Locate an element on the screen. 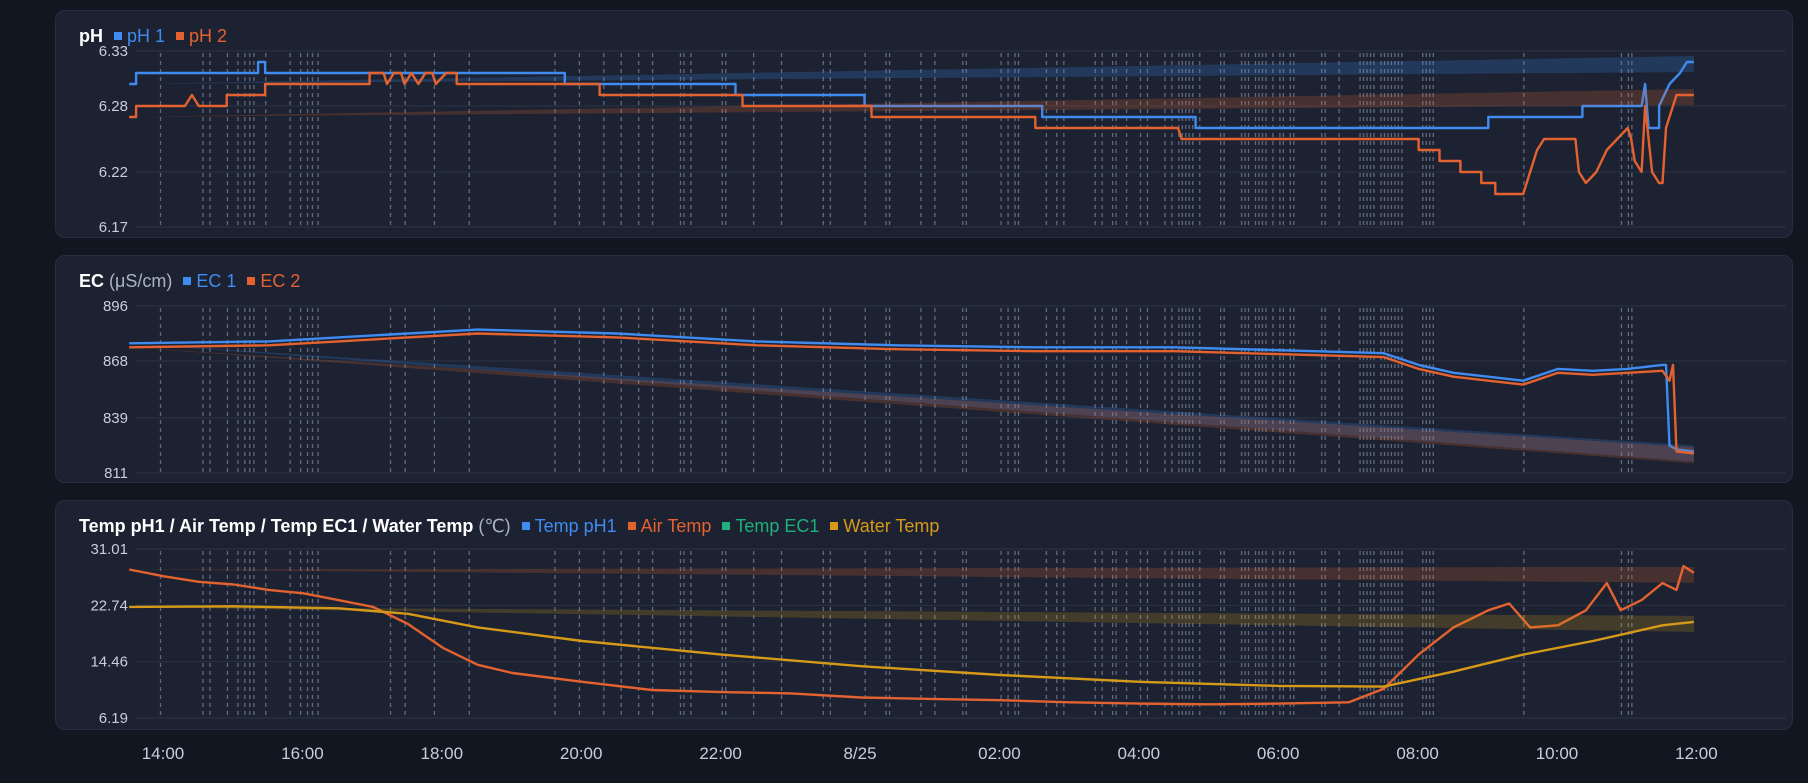  temp-chart-unit: (℃) is located at coordinates (494, 525).